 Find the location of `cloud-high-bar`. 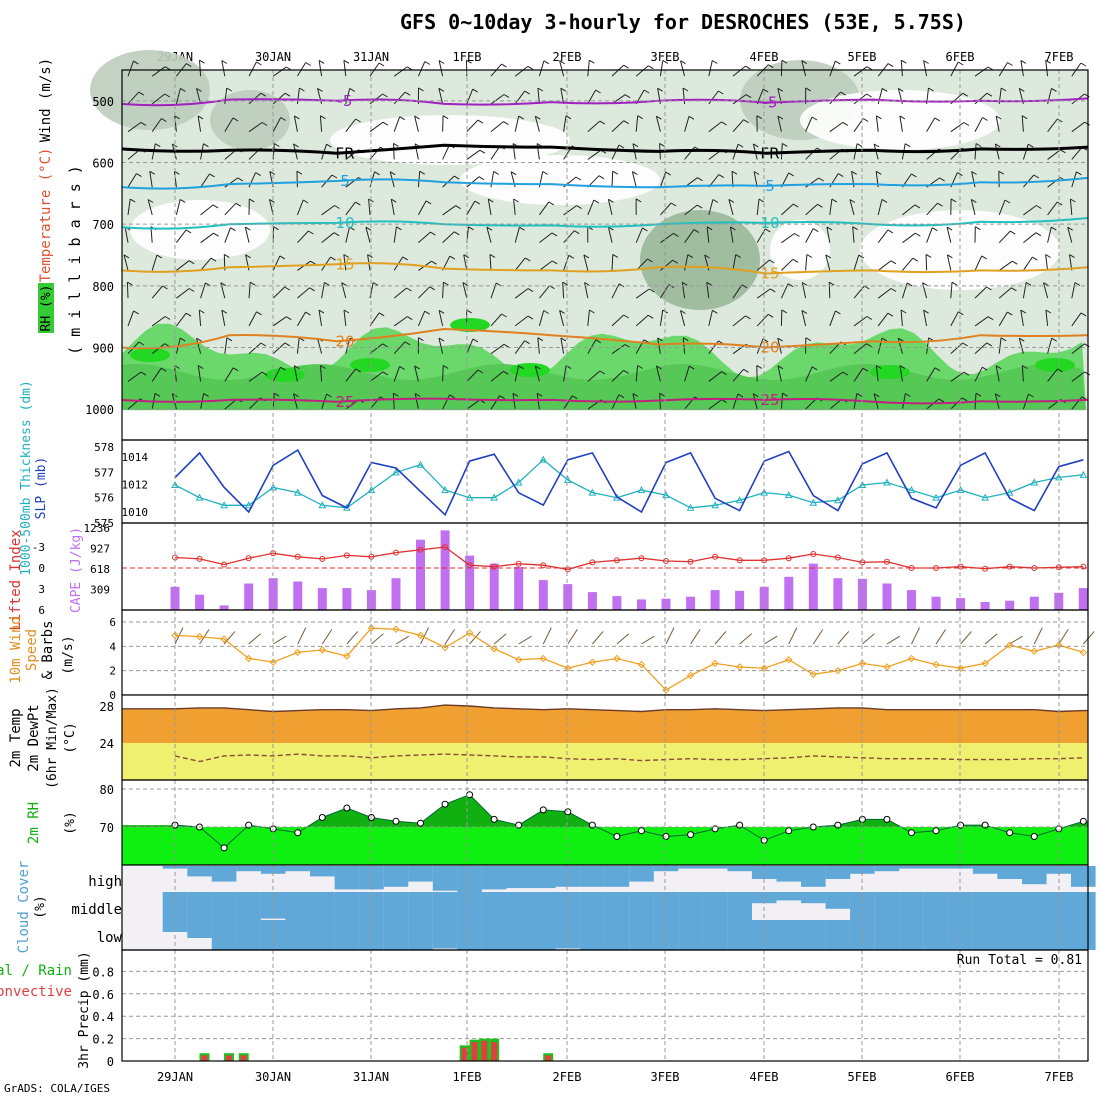

cloud-high-bar is located at coordinates (322, 871).